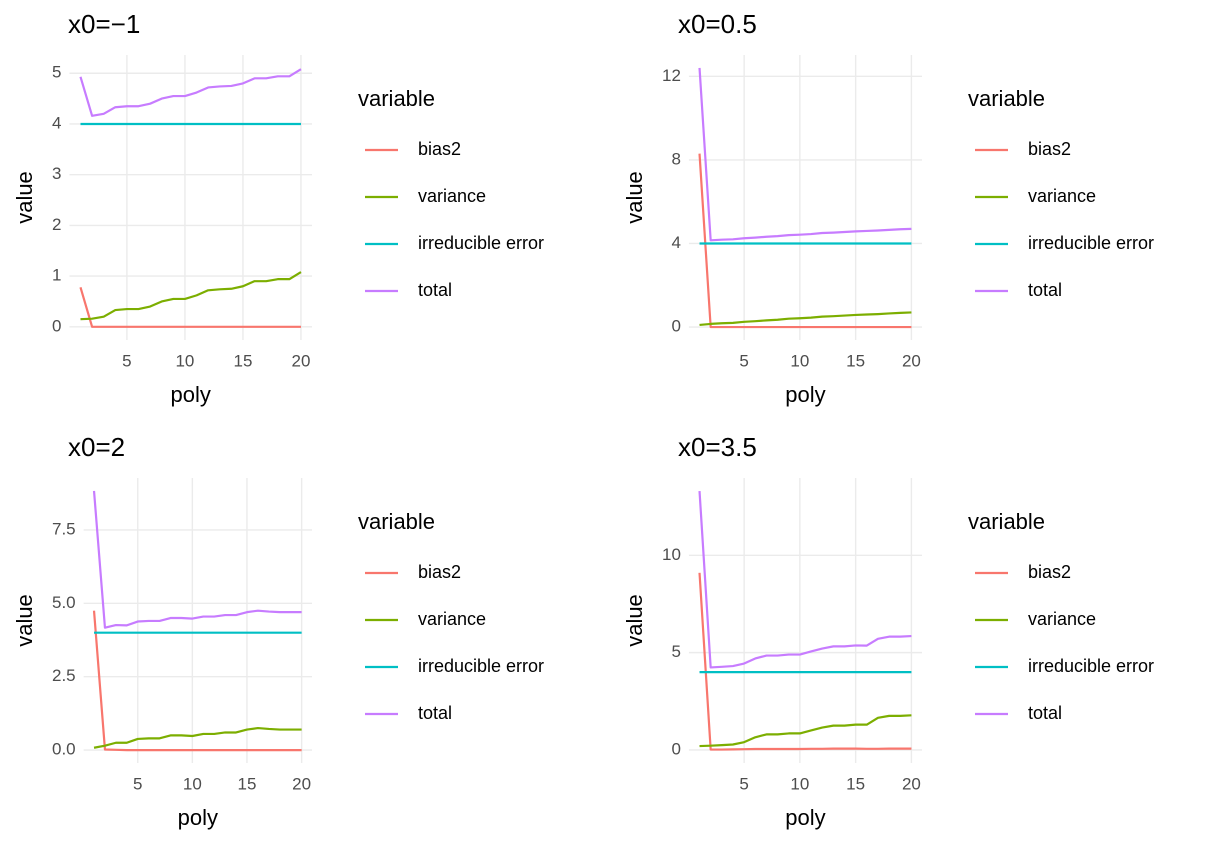  I want to click on y-tick-label: 2.5, so click(64, 675).